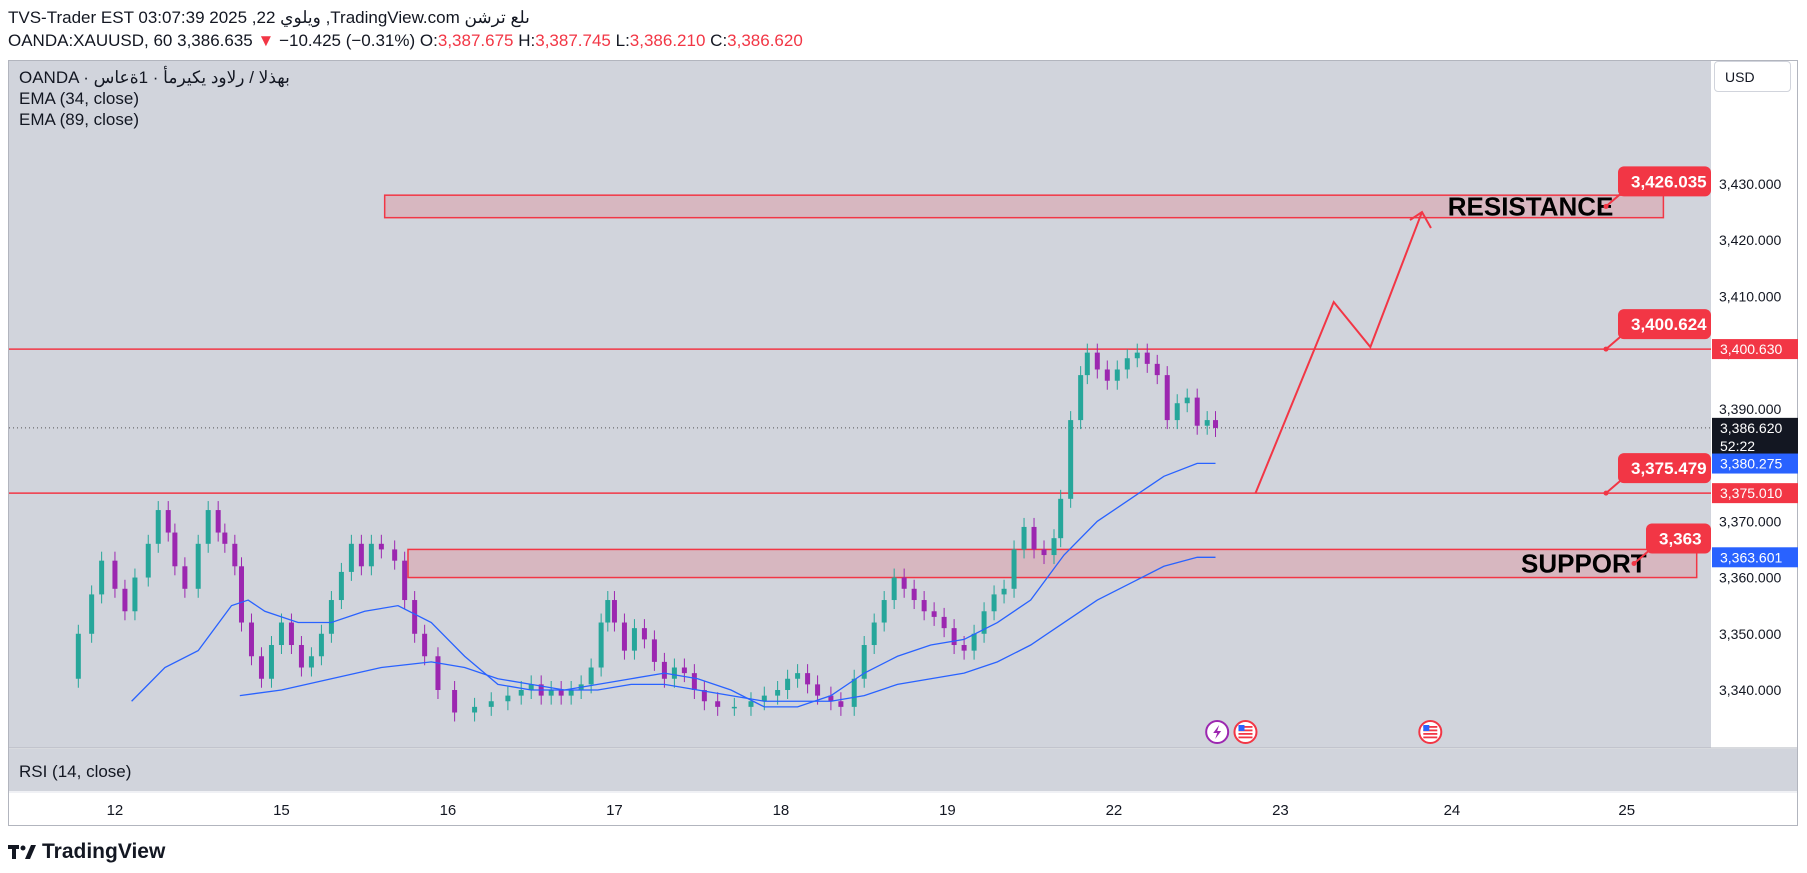 The width and height of the screenshot is (1807, 873). Describe the element at coordinates (448, 810) in the screenshot. I see `x-tick-label: 16` at that location.